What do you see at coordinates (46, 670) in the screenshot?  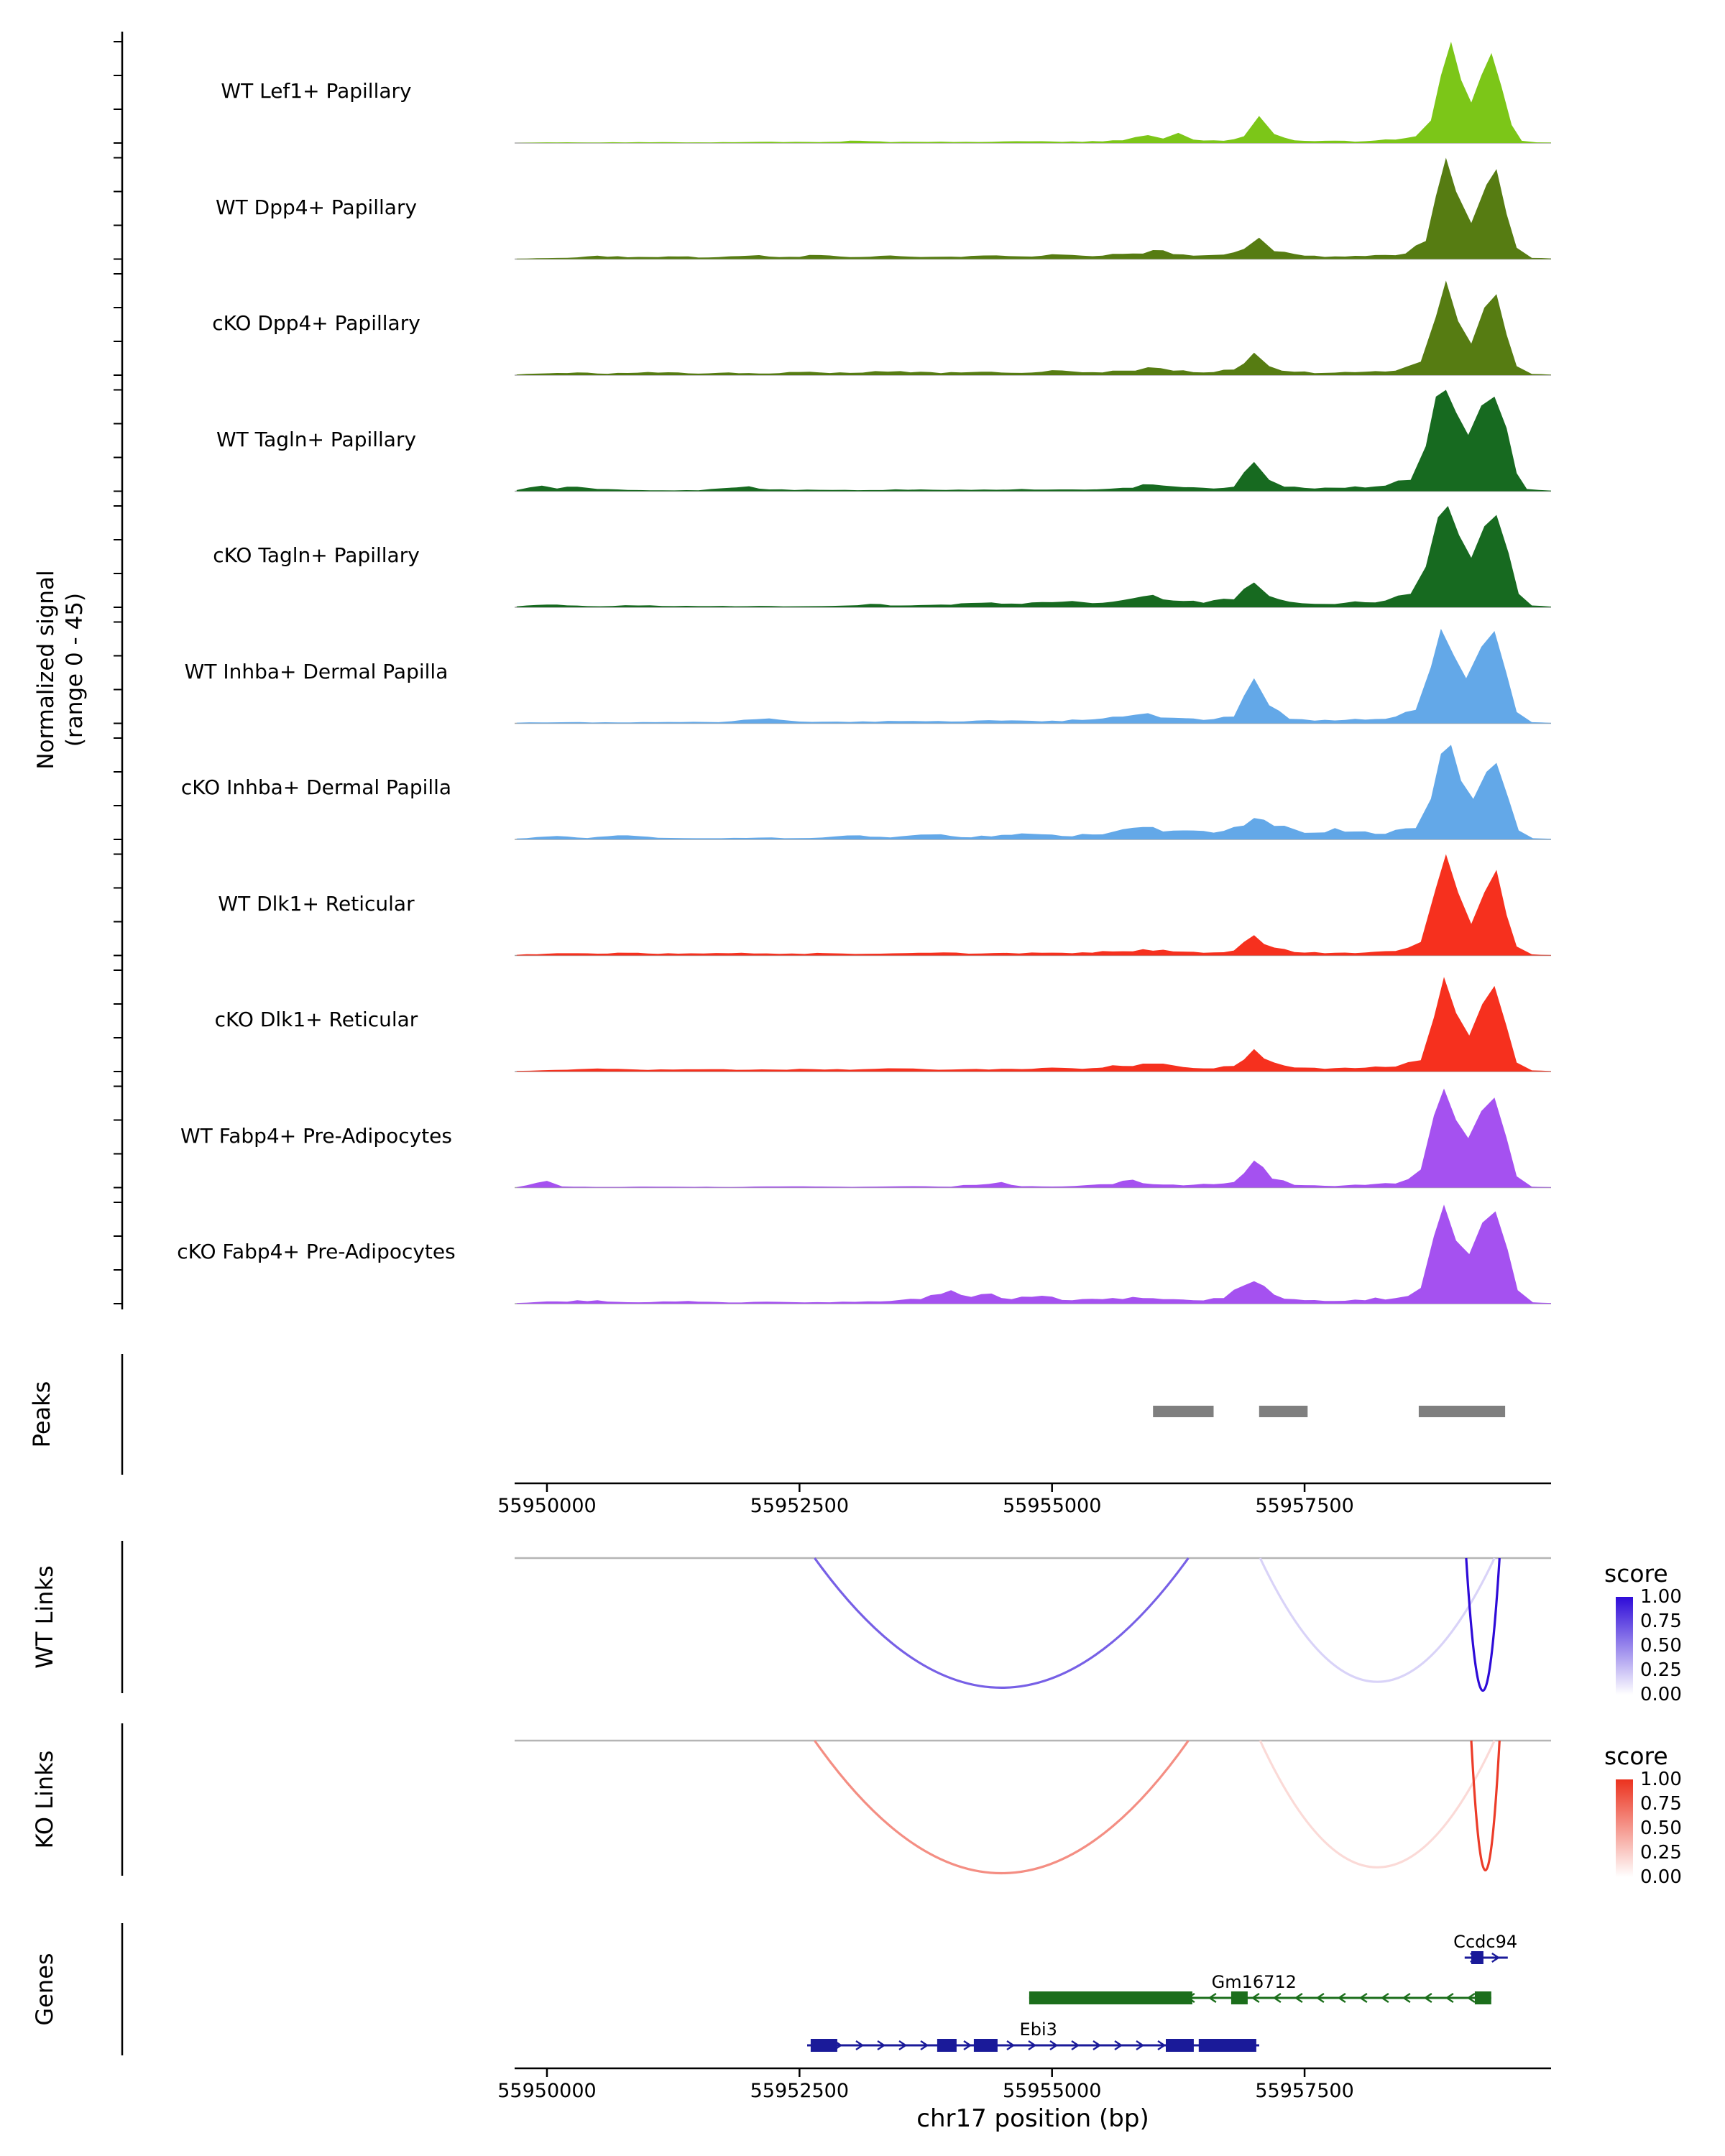 I see `y-axis-label-line1: Normalized signal` at bounding box center [46, 670].